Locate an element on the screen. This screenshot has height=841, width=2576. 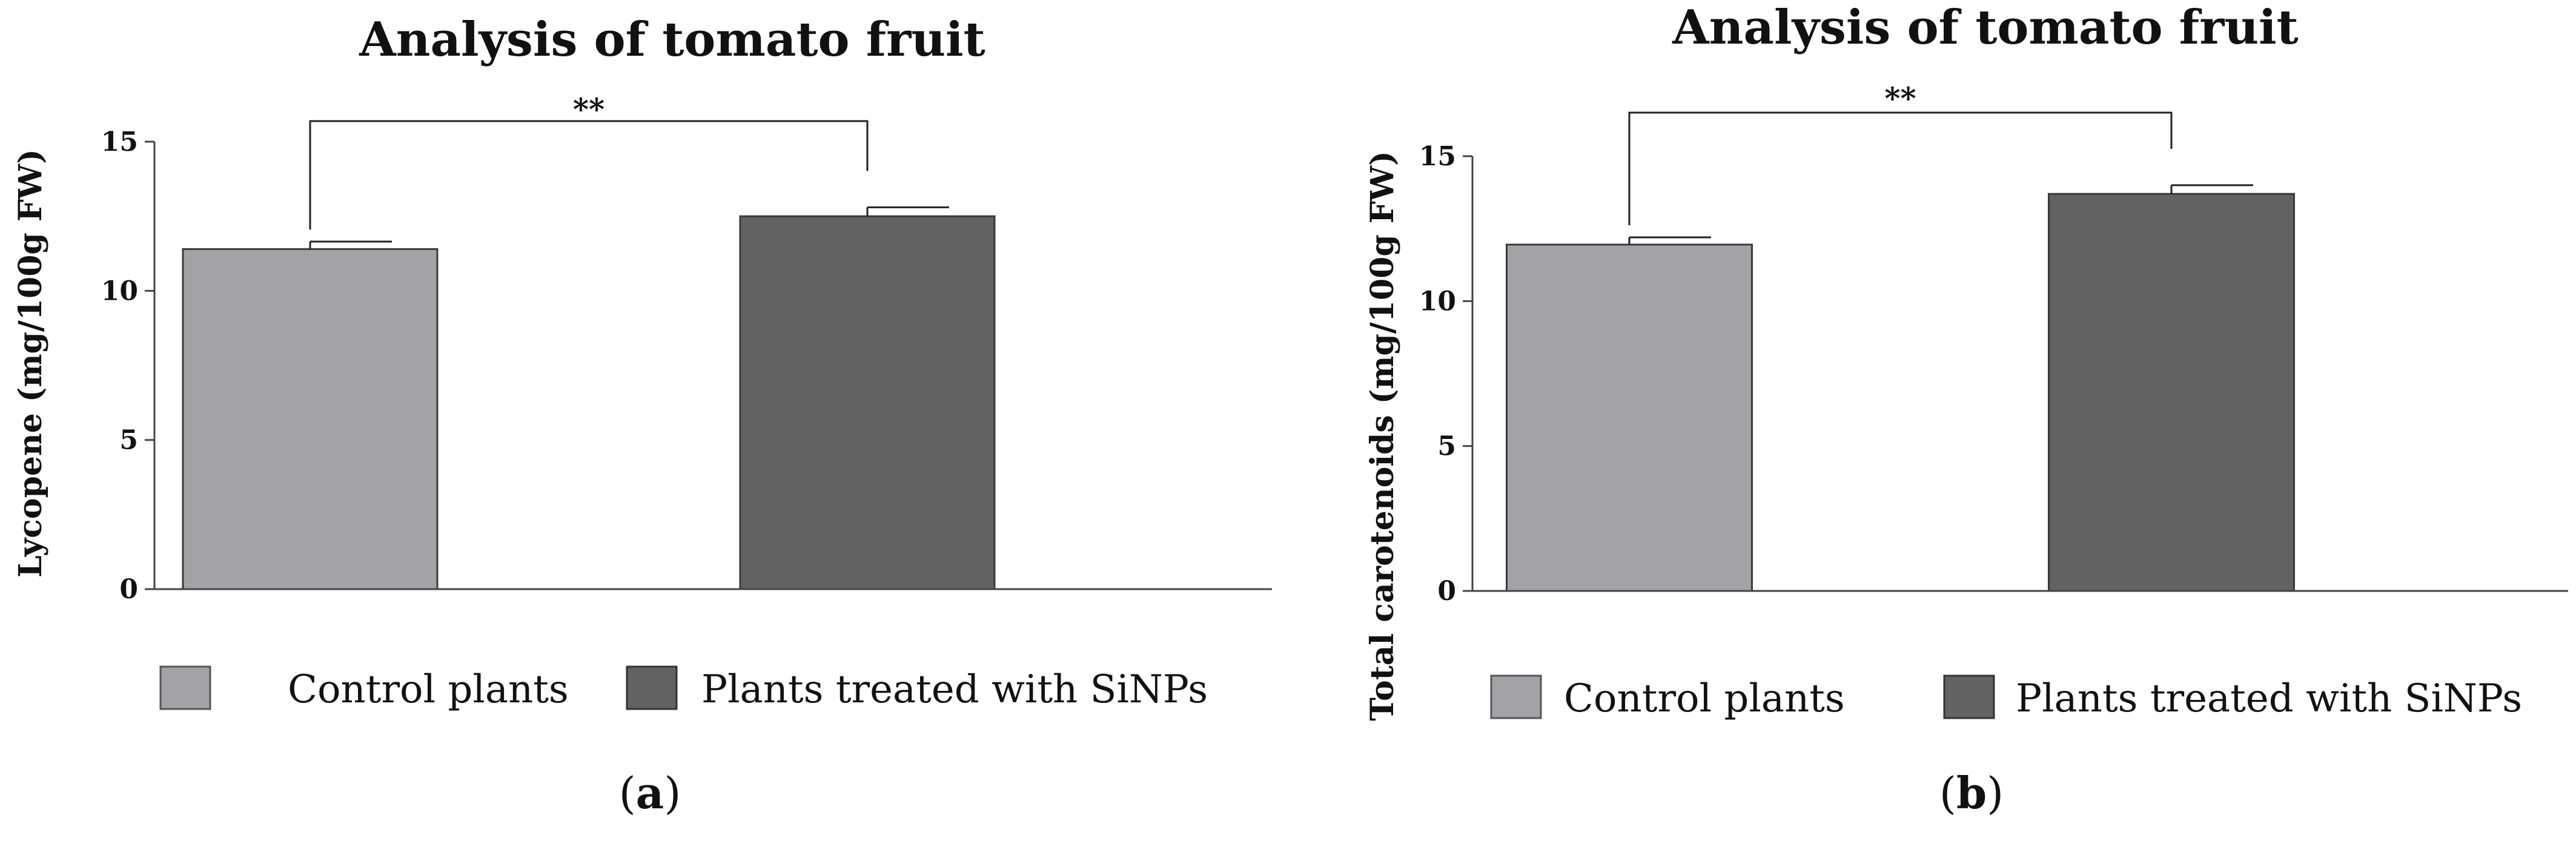
chart-a-bar-control is located at coordinates (310, 419).